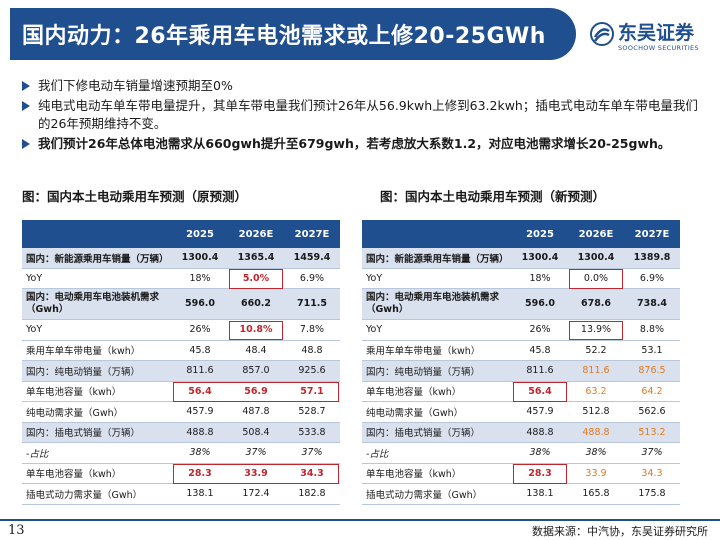 The width and height of the screenshot is (720, 540). What do you see at coordinates (135, 196) in the screenshot?
I see `left-table-title: 图：国内本土电动乘用车预测（原预测）` at bounding box center [135, 196].